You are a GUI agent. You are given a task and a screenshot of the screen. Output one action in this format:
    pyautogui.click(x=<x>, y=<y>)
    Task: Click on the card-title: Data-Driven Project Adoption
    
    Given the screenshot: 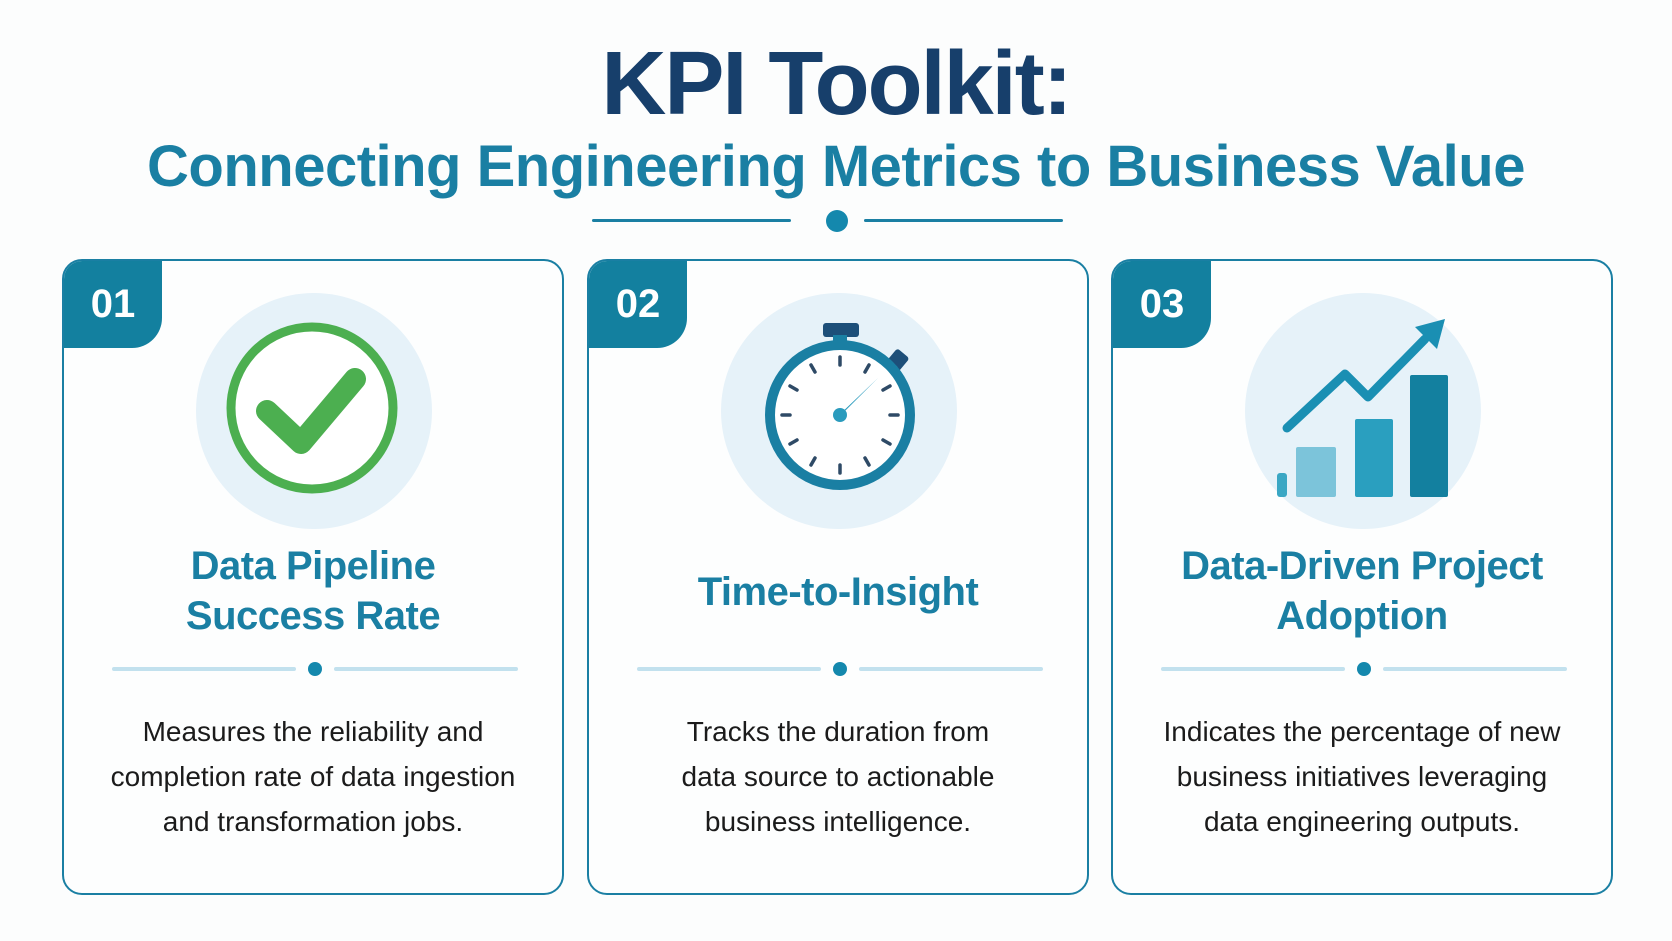 What is the action you would take?
    pyautogui.click(x=1362, y=591)
    